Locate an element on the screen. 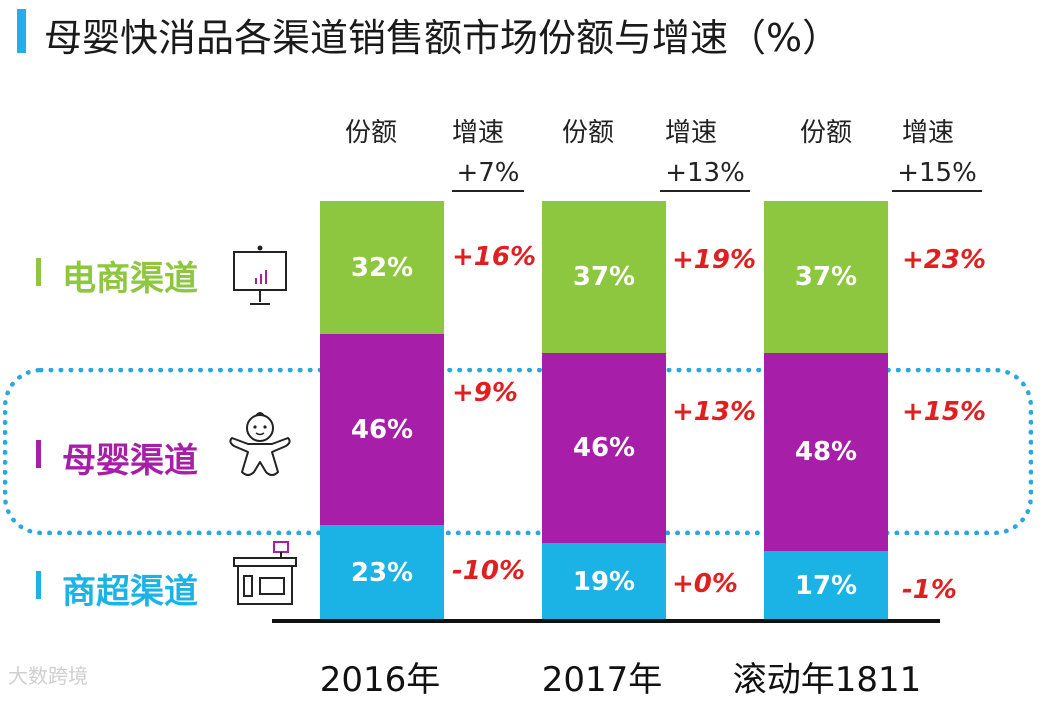 This screenshot has height=701, width=1052. share-label: 32% is located at coordinates (382, 267).